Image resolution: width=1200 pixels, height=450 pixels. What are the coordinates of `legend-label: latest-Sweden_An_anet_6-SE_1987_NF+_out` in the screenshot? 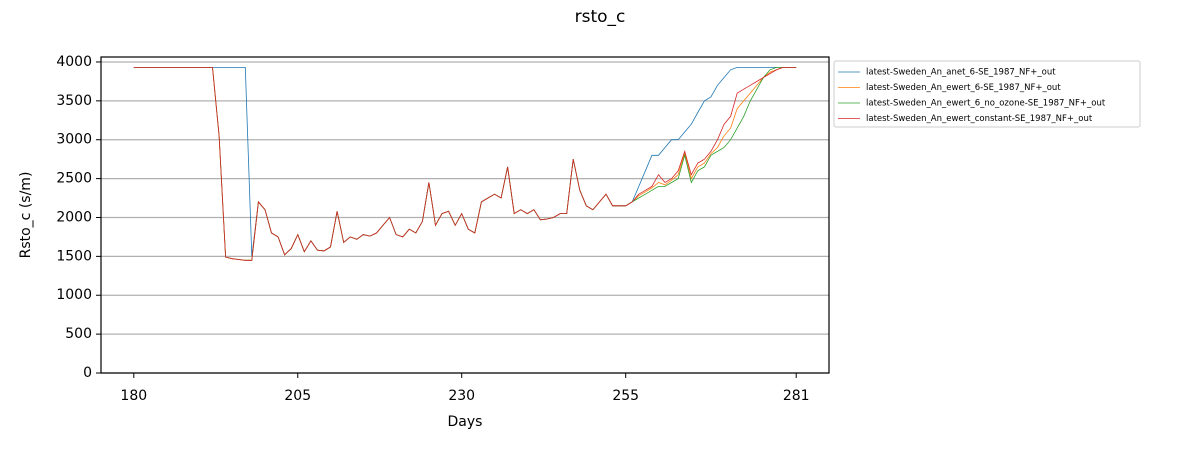 It's located at (961, 73).